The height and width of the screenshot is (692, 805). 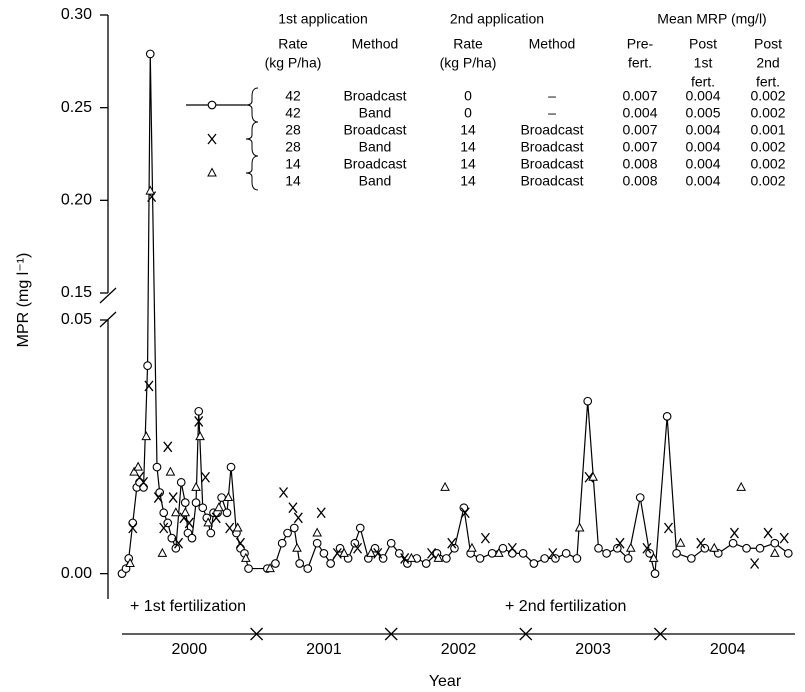 I want to click on table-cell: 42, so click(x=293, y=113).